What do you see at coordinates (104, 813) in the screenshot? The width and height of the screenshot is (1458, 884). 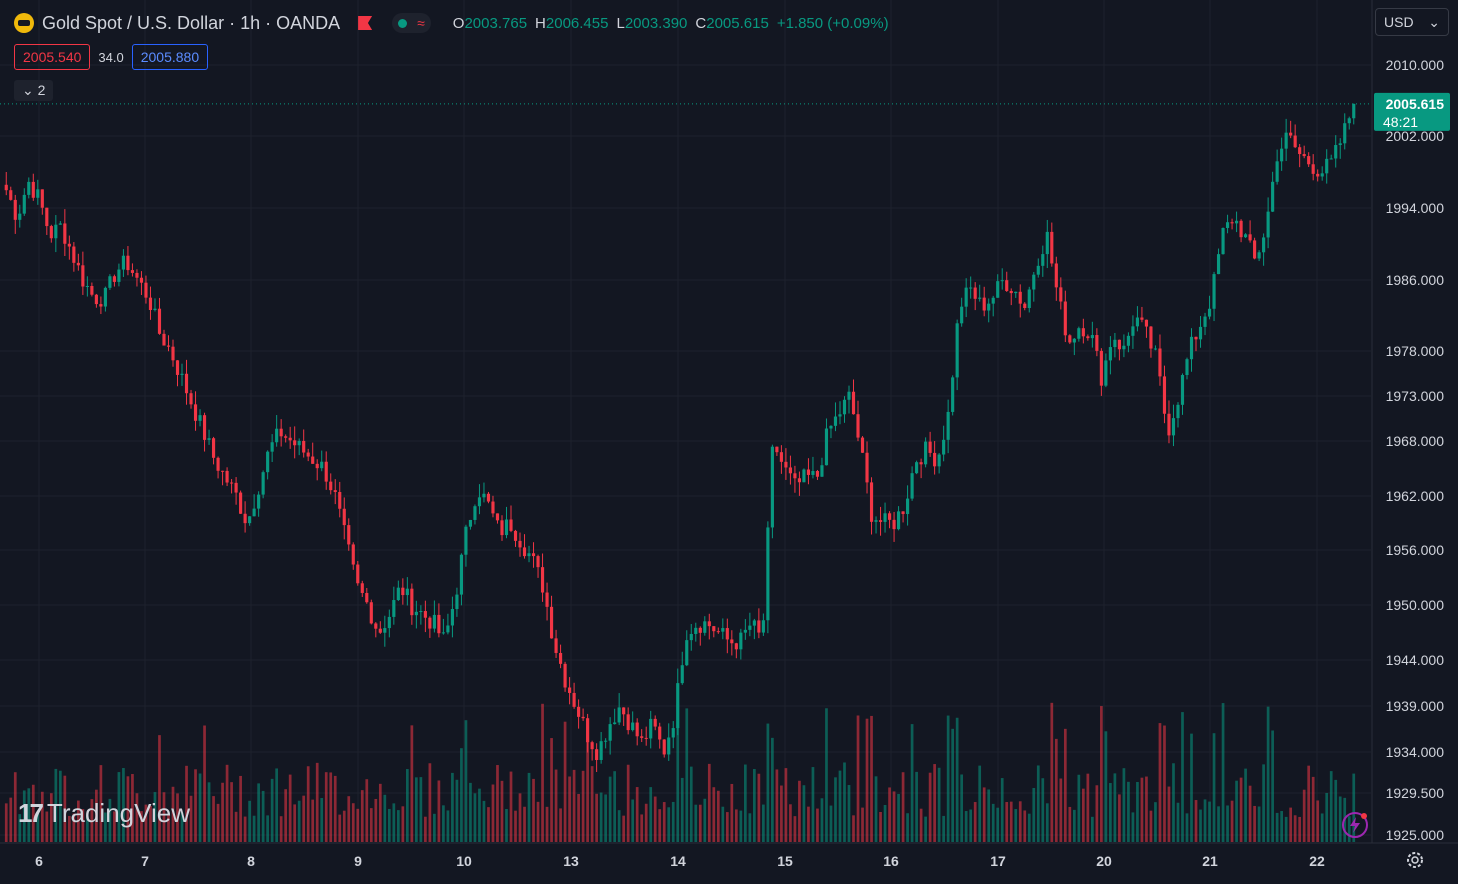 I see `tradingview-logo: 17 TradingView` at bounding box center [104, 813].